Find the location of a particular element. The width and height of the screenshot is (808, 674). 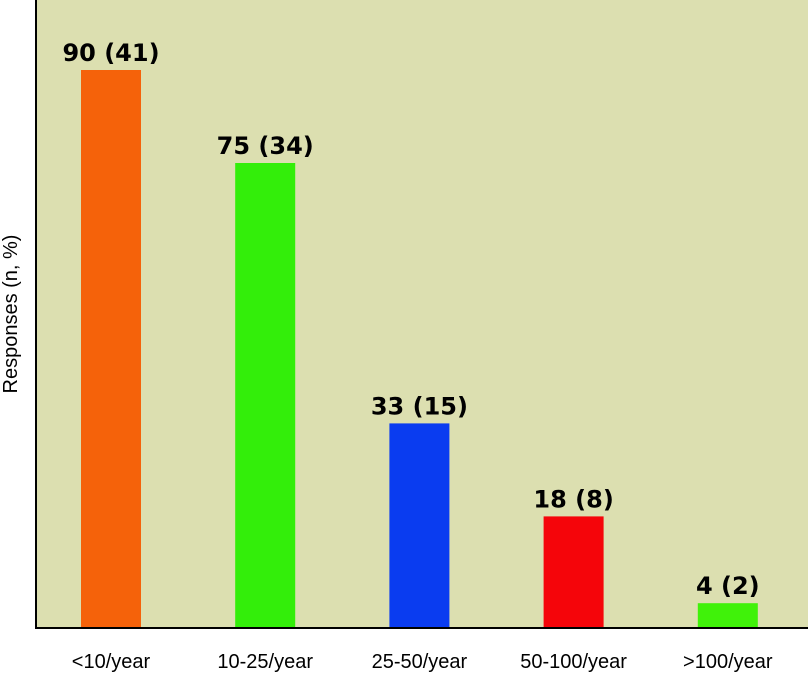

data-label-2: 75 (34) is located at coordinates (265, 146).